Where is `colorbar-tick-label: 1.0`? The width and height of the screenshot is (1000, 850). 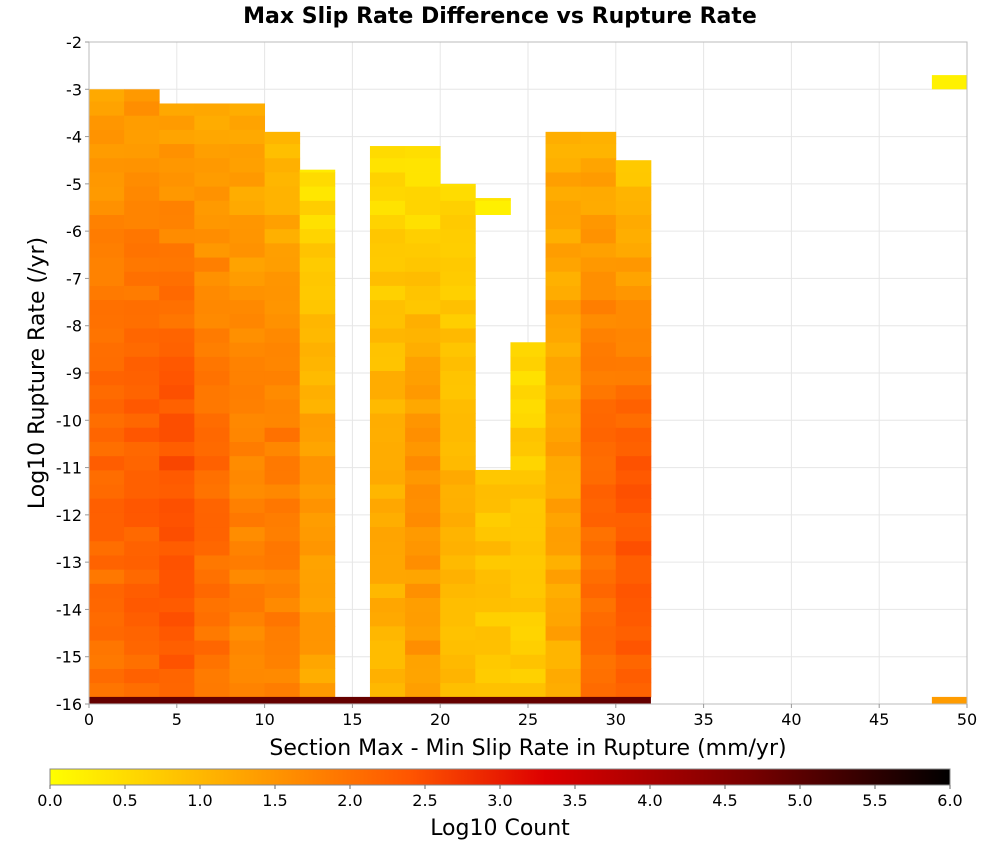
colorbar-tick-label: 1.0 is located at coordinates (199, 800).